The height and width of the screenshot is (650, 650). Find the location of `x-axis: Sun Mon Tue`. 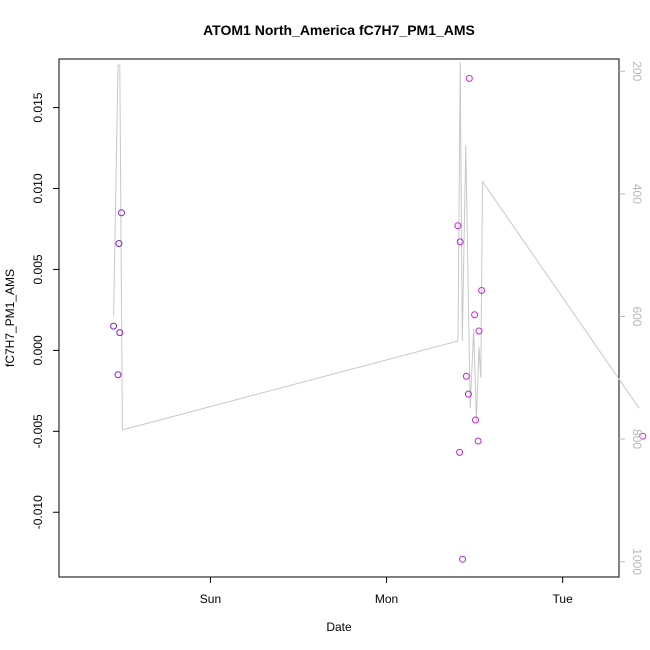

x-axis: Sun Mon Tue is located at coordinates (387, 591).